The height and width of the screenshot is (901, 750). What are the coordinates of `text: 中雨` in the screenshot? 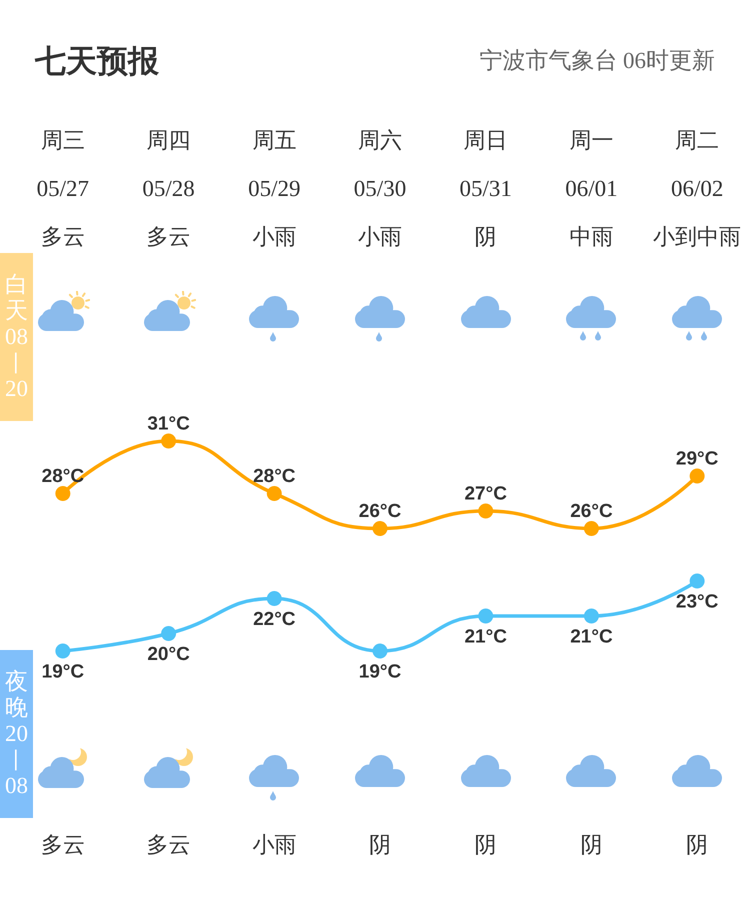 It's located at (591, 238).